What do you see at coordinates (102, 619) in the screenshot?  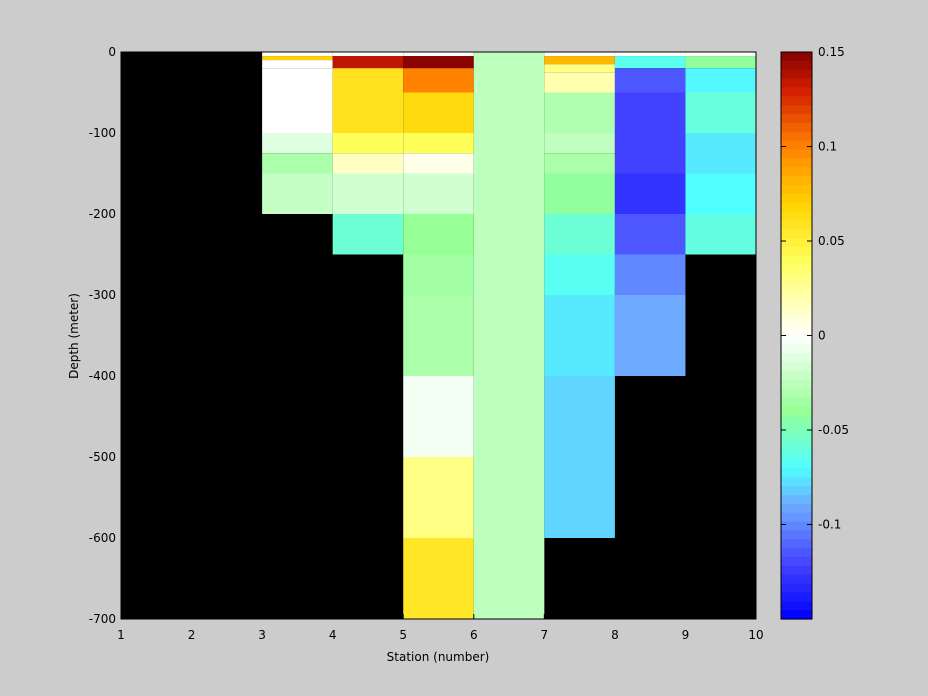 I see `y-tick-label: -700` at bounding box center [102, 619].